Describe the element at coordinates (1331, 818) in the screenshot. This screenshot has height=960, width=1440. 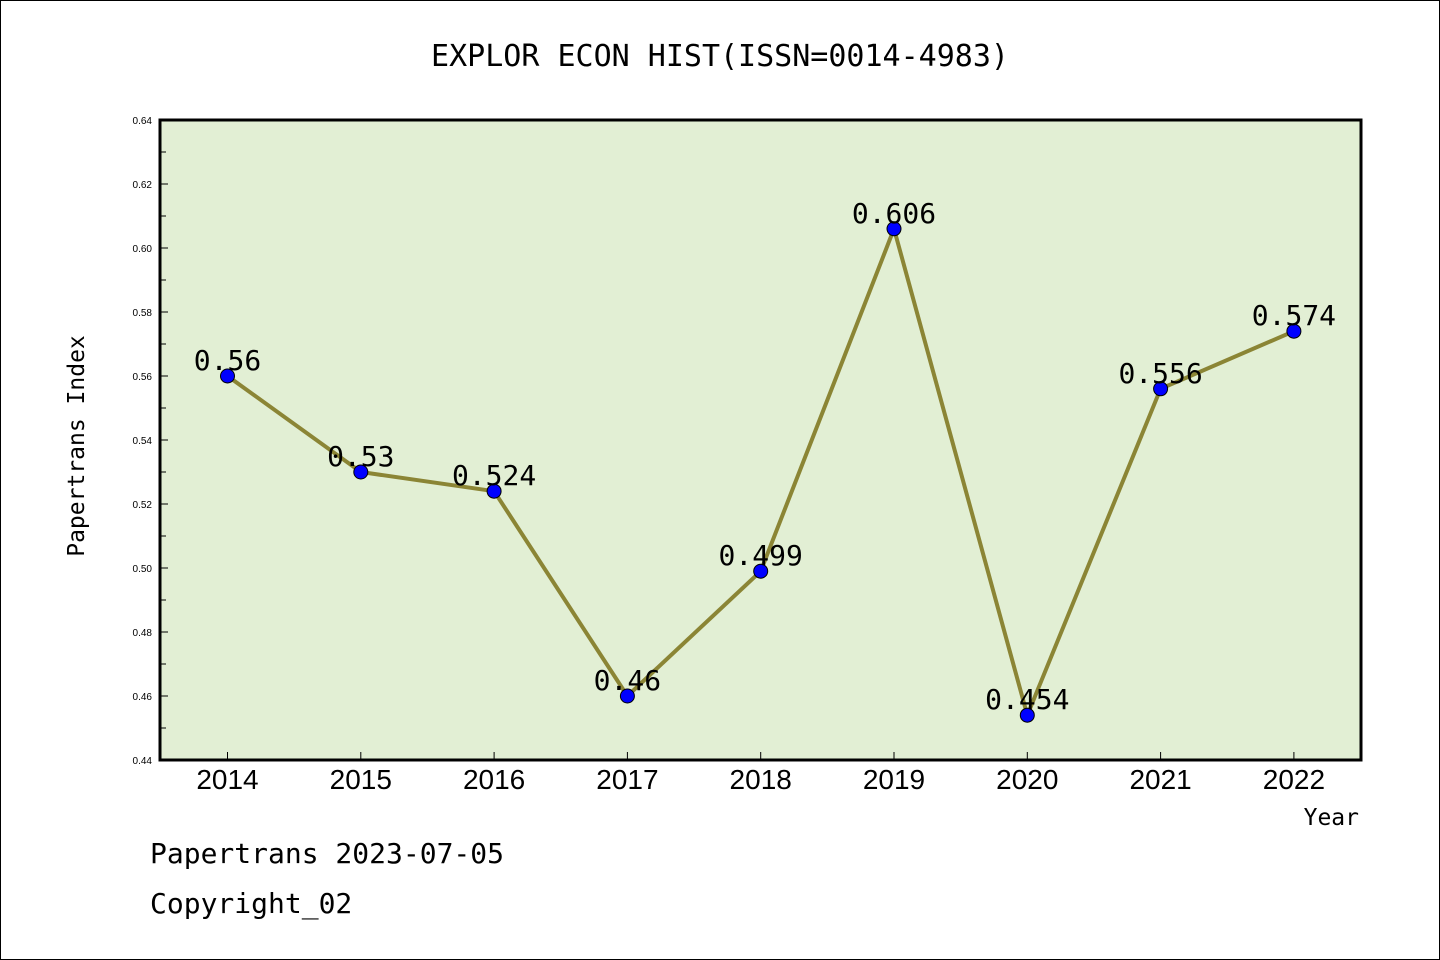
I see `x-axis-label: Year` at that location.